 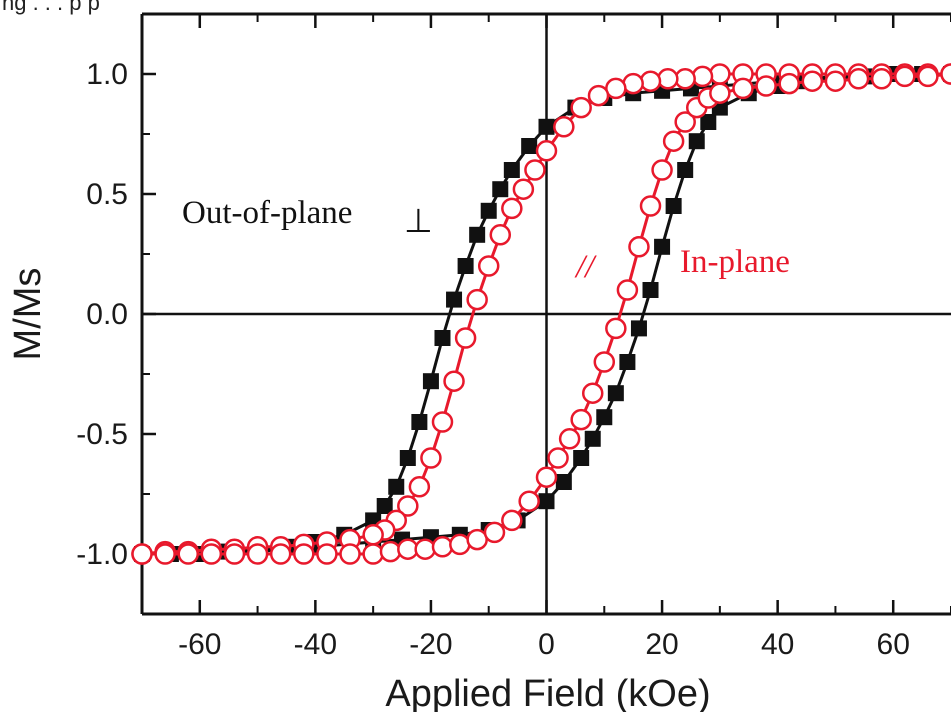 I want to click on y-axis-ticks: -1.0 -0.5 0.0 0.5 1.0, so click(x=116, y=314).